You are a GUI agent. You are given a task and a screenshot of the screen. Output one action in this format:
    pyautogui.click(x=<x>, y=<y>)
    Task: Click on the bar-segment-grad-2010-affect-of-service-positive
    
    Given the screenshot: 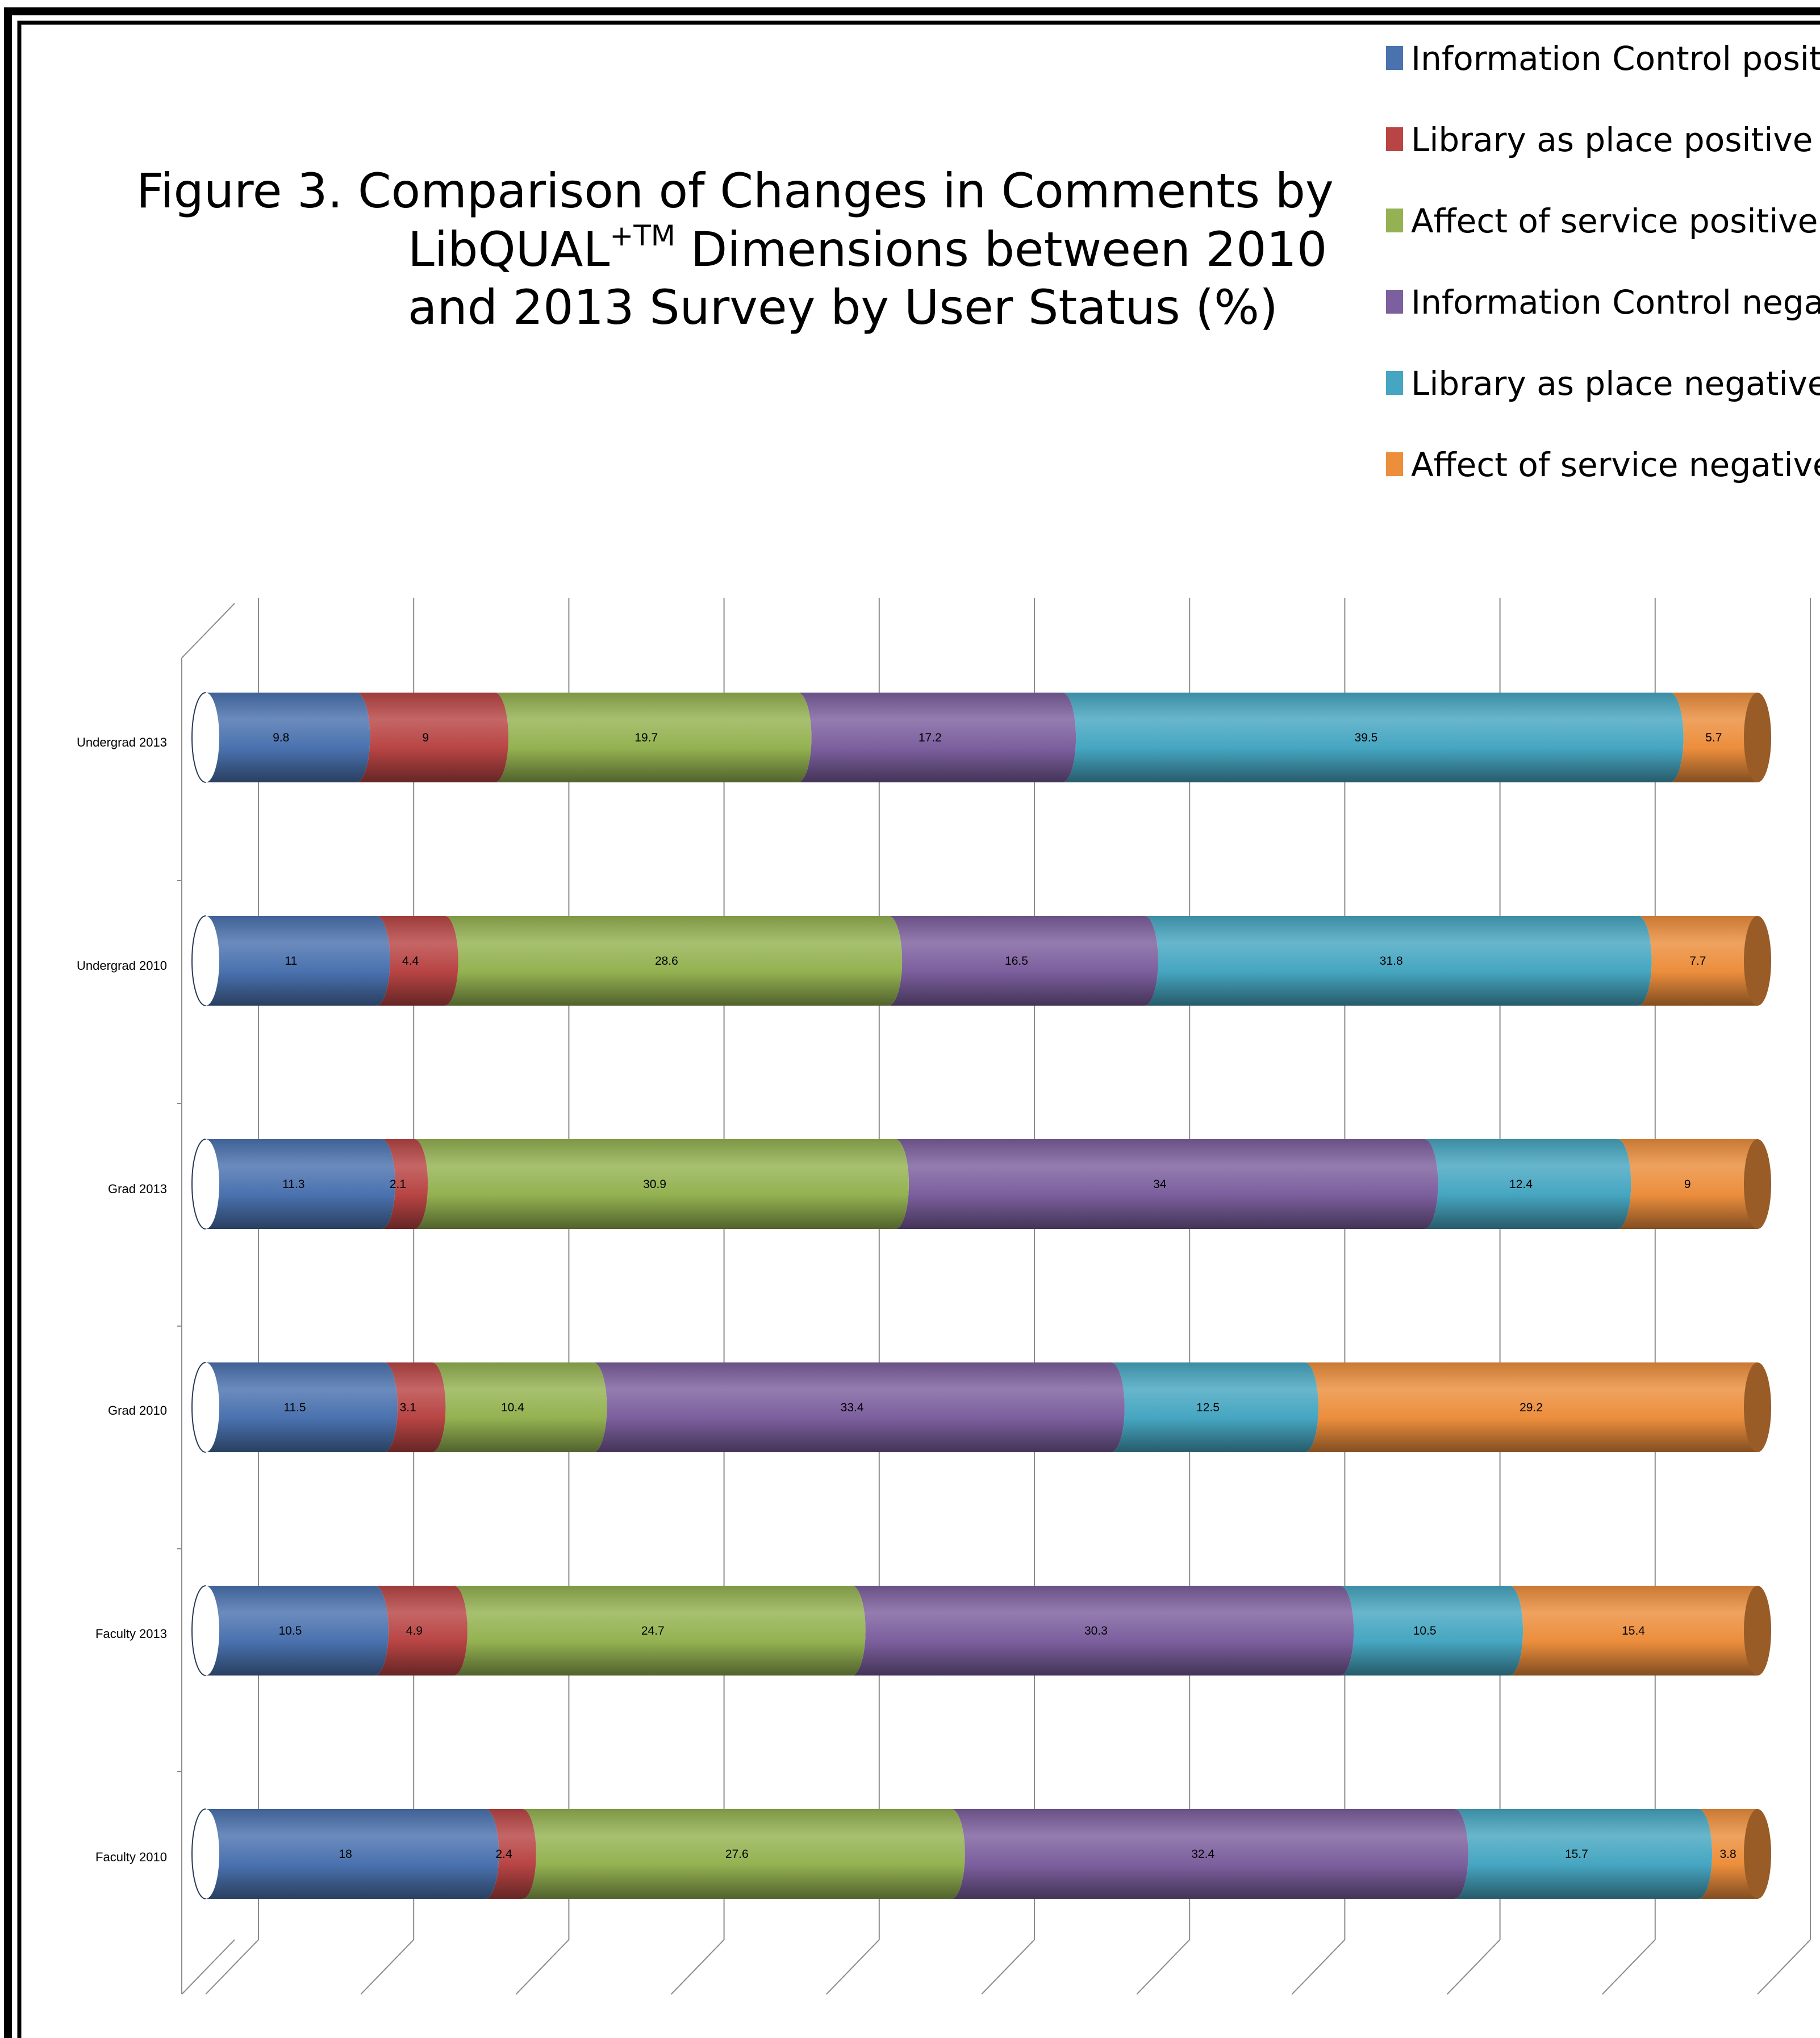 What is the action you would take?
    pyautogui.click(x=519, y=1407)
    